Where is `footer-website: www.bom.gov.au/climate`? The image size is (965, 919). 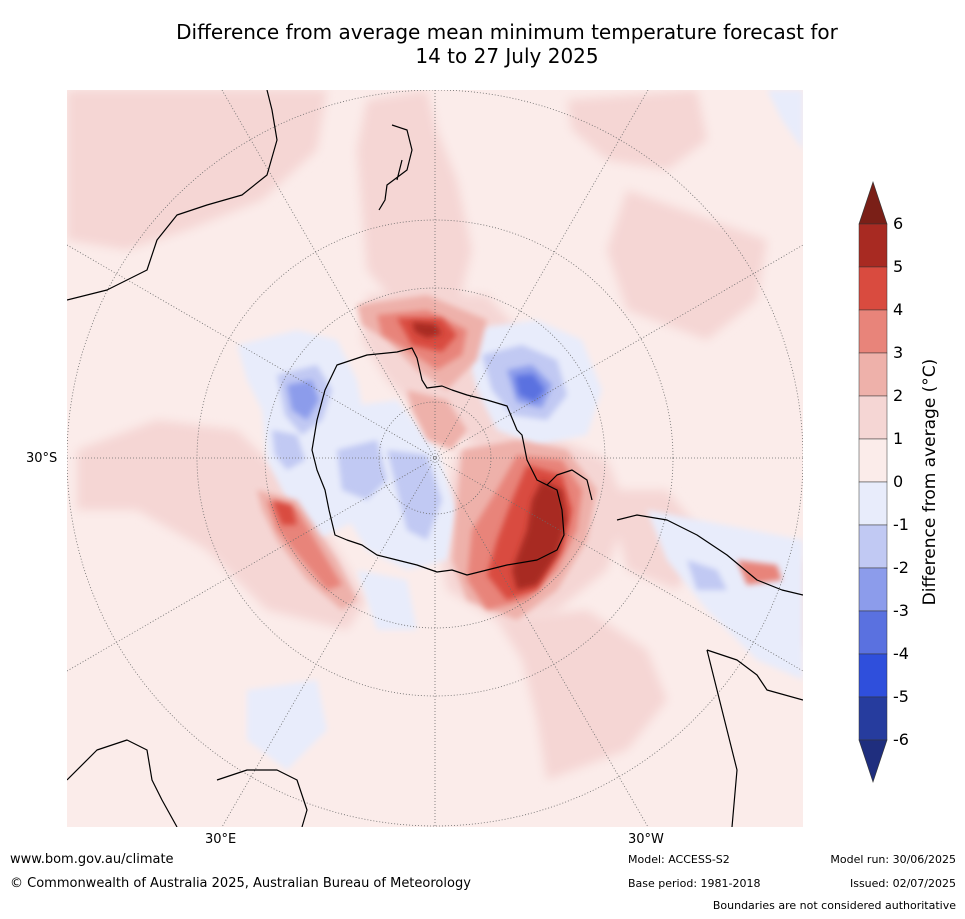 footer-website: www.bom.gov.au/climate is located at coordinates (92, 859).